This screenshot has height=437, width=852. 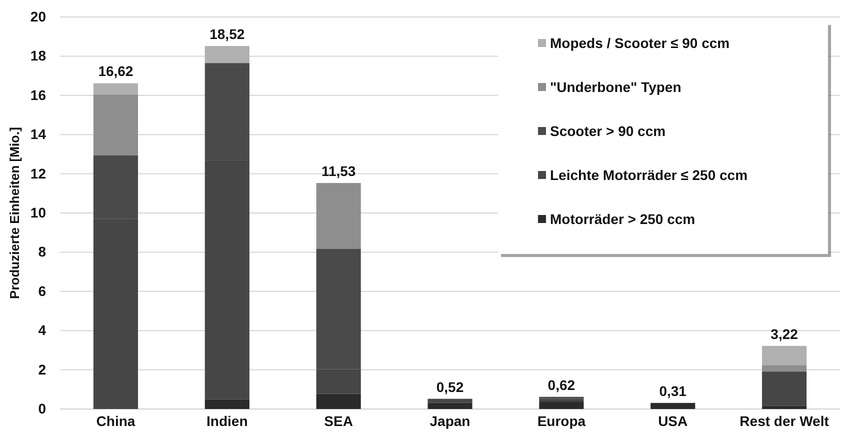 What do you see at coordinates (38, 56) in the screenshot?
I see `y-tick-label: 18` at bounding box center [38, 56].